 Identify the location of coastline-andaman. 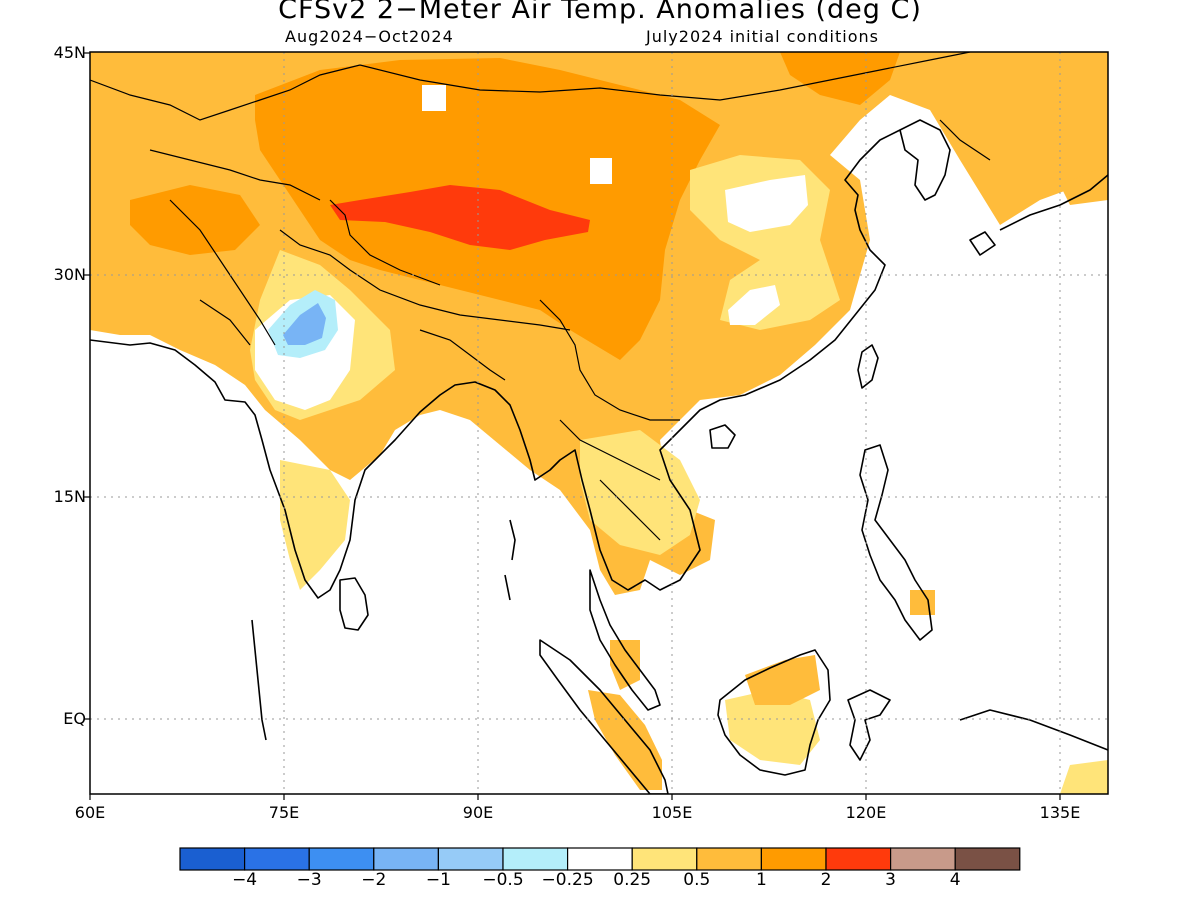
(510, 560).